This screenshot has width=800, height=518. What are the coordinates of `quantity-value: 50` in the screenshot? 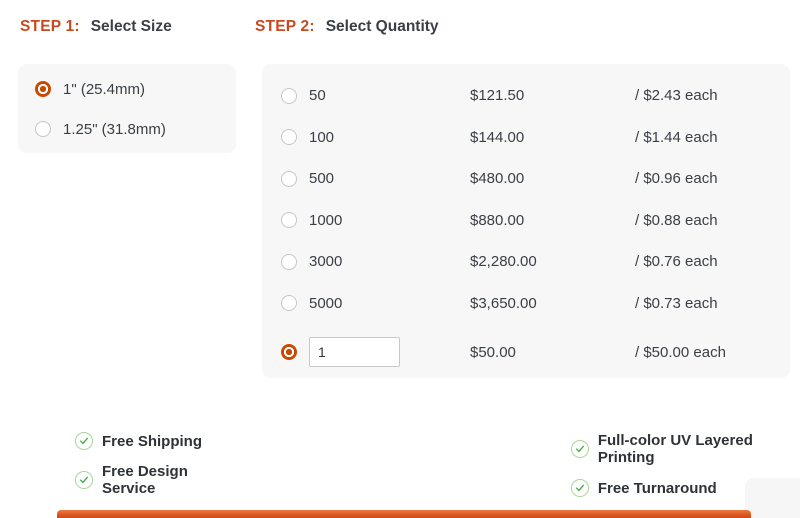 It's located at (317, 96).